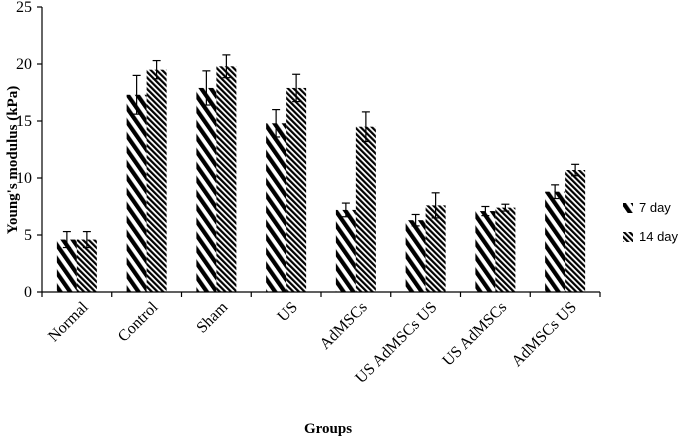  Describe the element at coordinates (28, 292) in the screenshot. I see `y-tick-label: 0` at that location.